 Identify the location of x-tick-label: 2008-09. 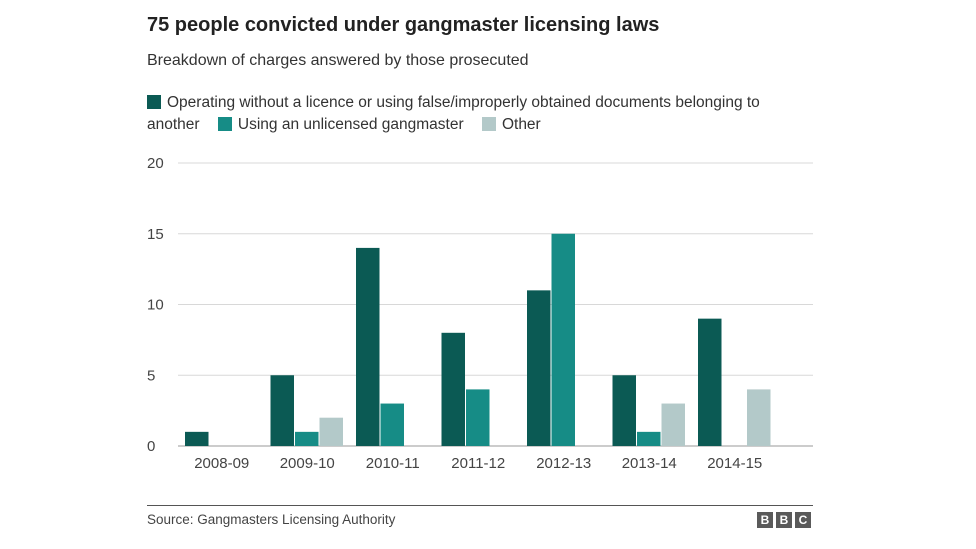
(221, 463).